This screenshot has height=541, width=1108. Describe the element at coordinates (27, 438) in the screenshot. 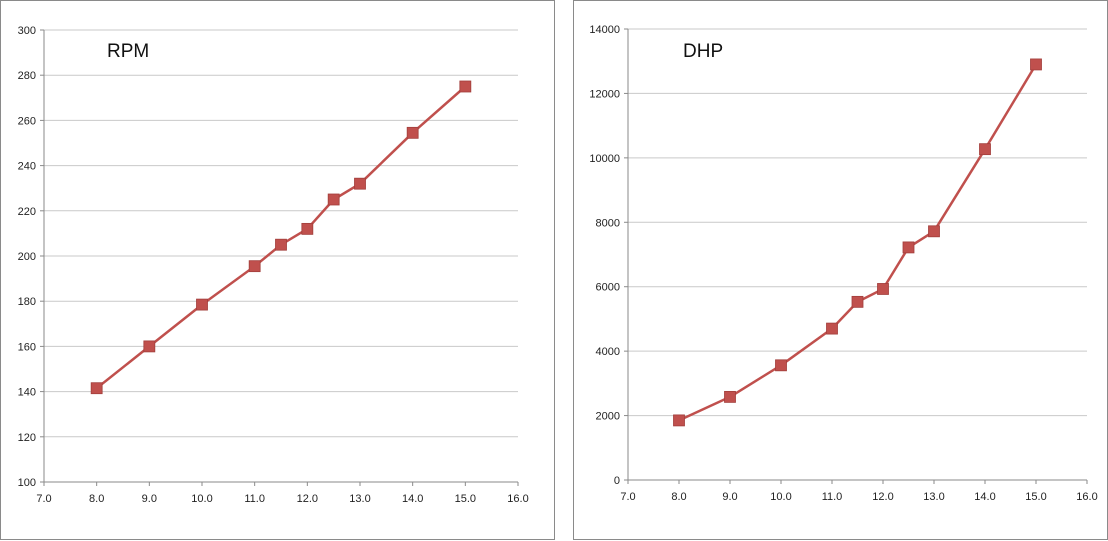

I see `y-tick-label: 120` at that location.